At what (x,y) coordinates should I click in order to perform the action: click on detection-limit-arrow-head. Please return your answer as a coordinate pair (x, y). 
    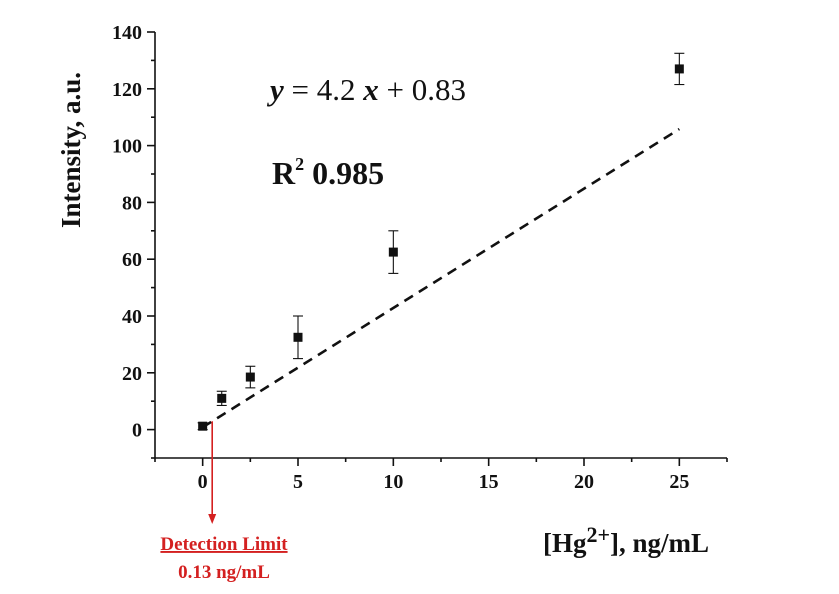
    Looking at the image, I should click on (212, 519).